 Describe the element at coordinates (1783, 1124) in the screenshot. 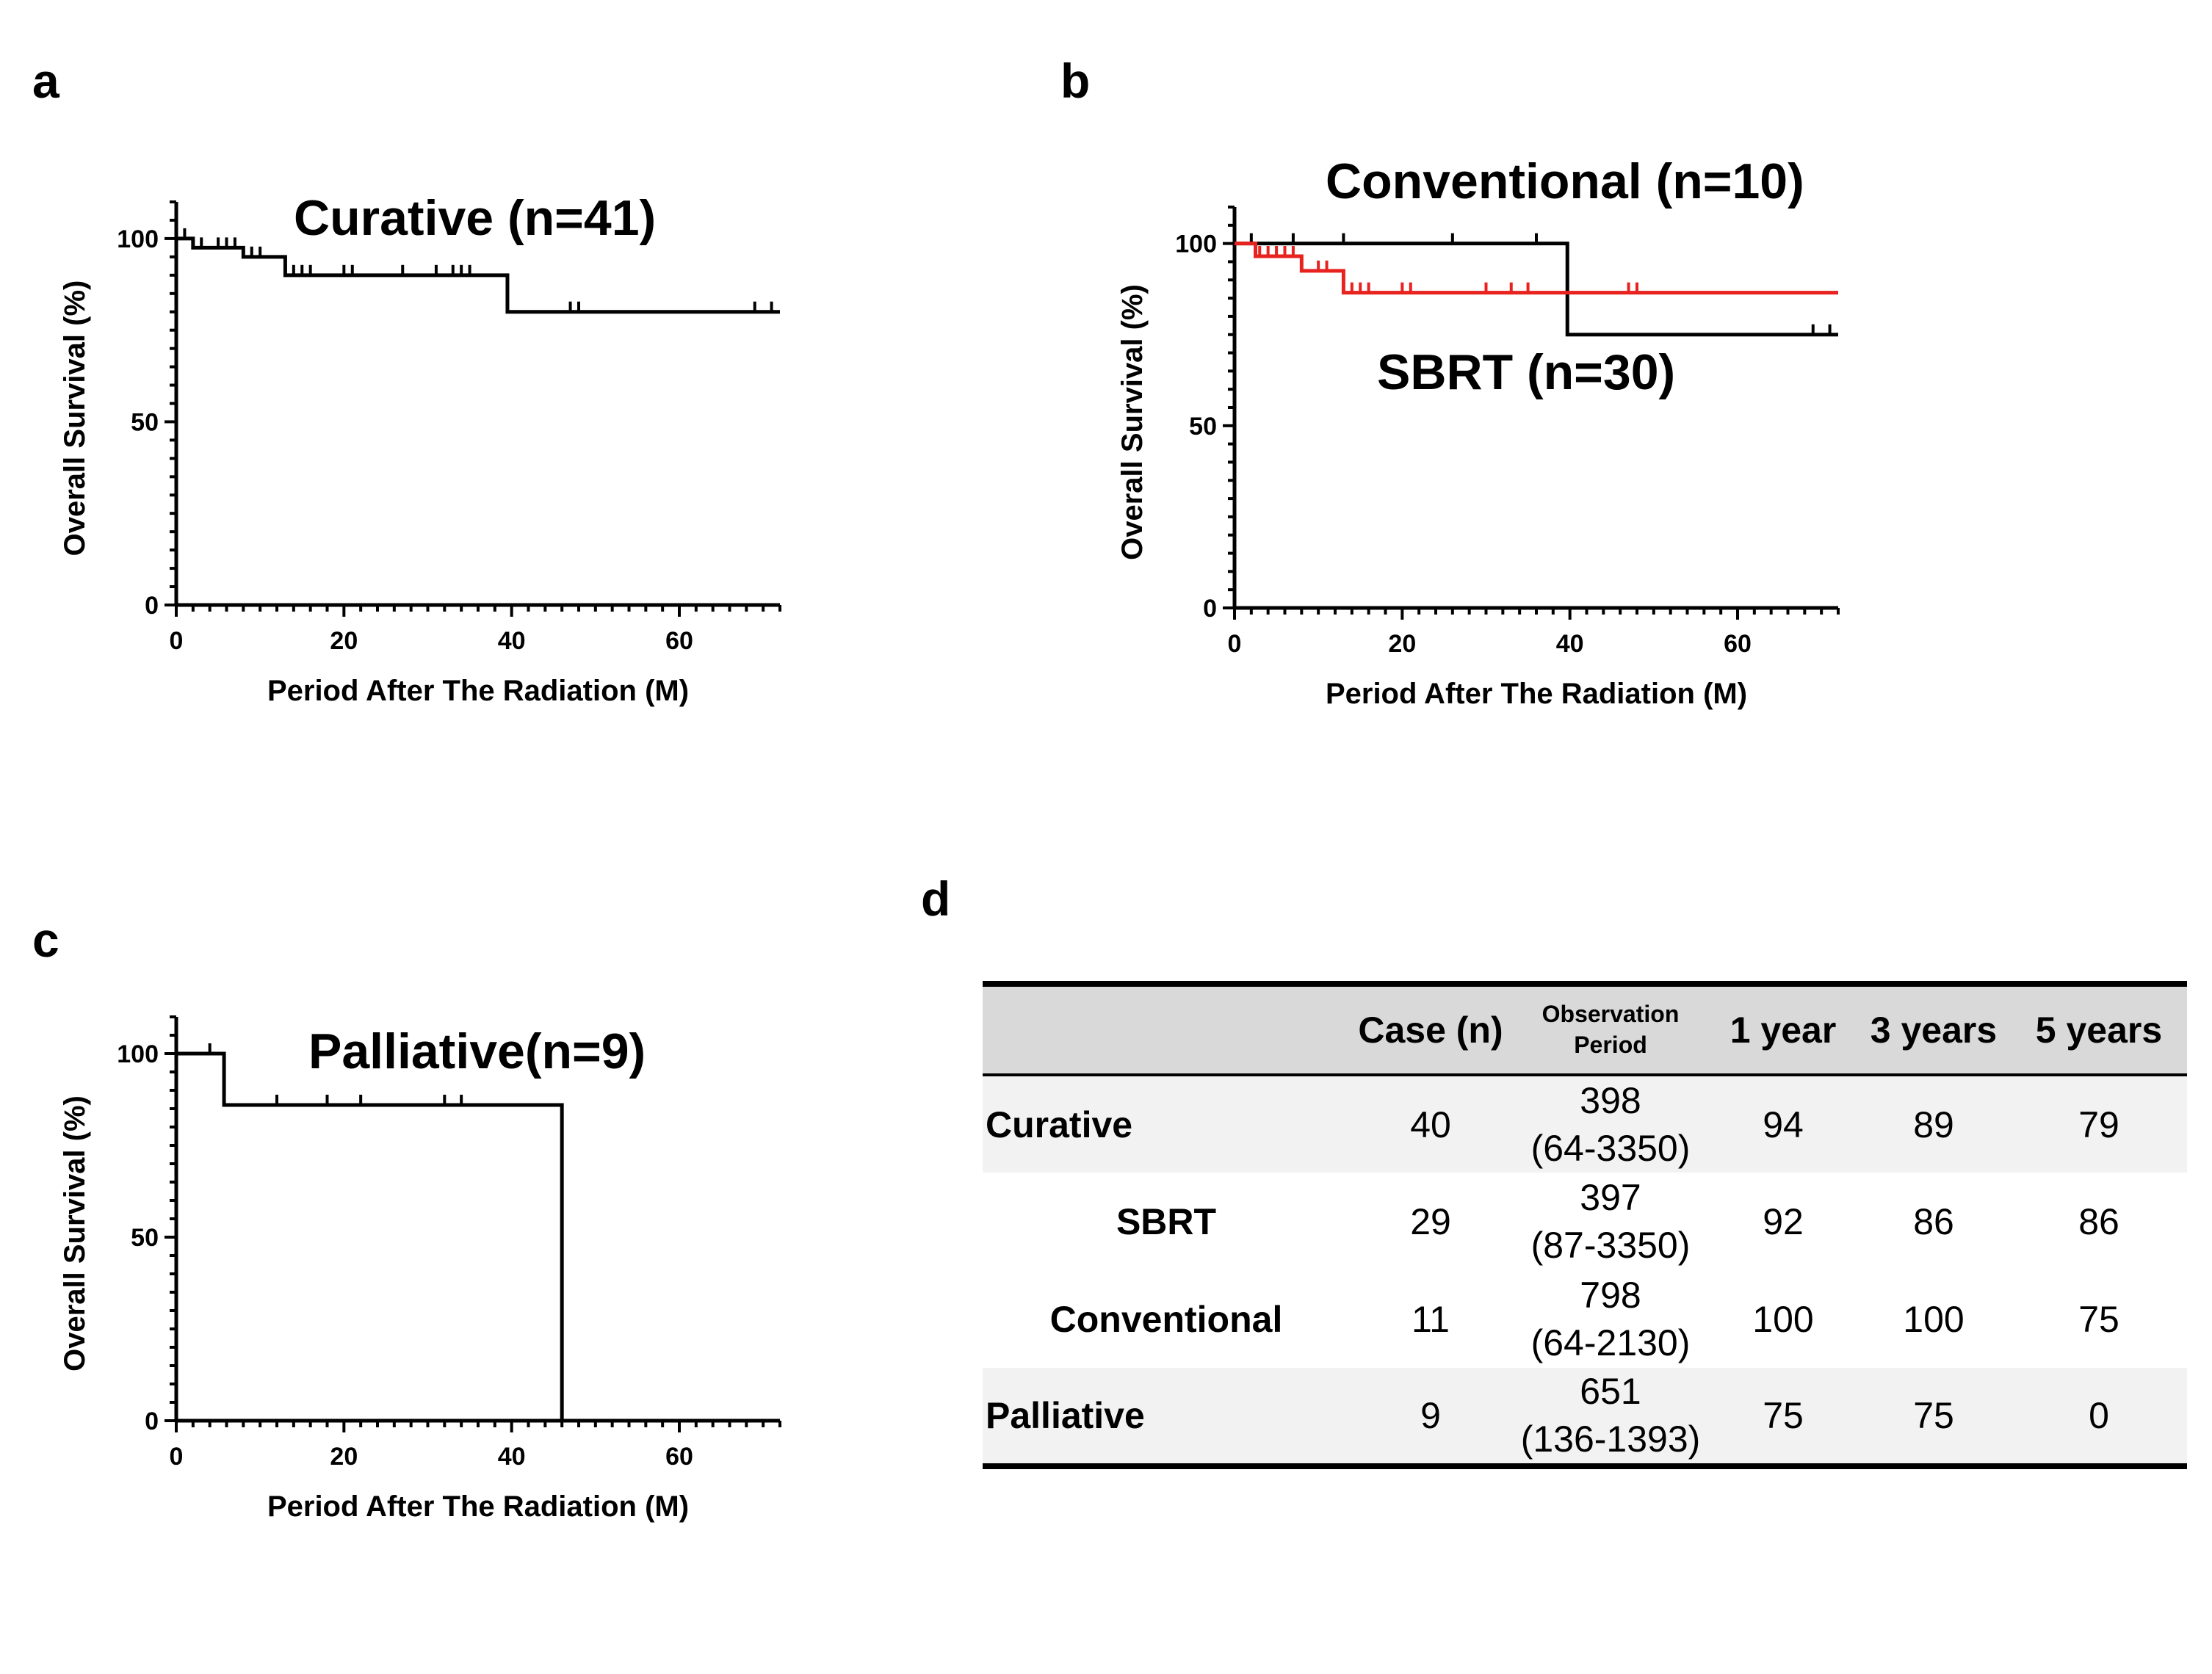

I see `cell-1-year: 94` at that location.